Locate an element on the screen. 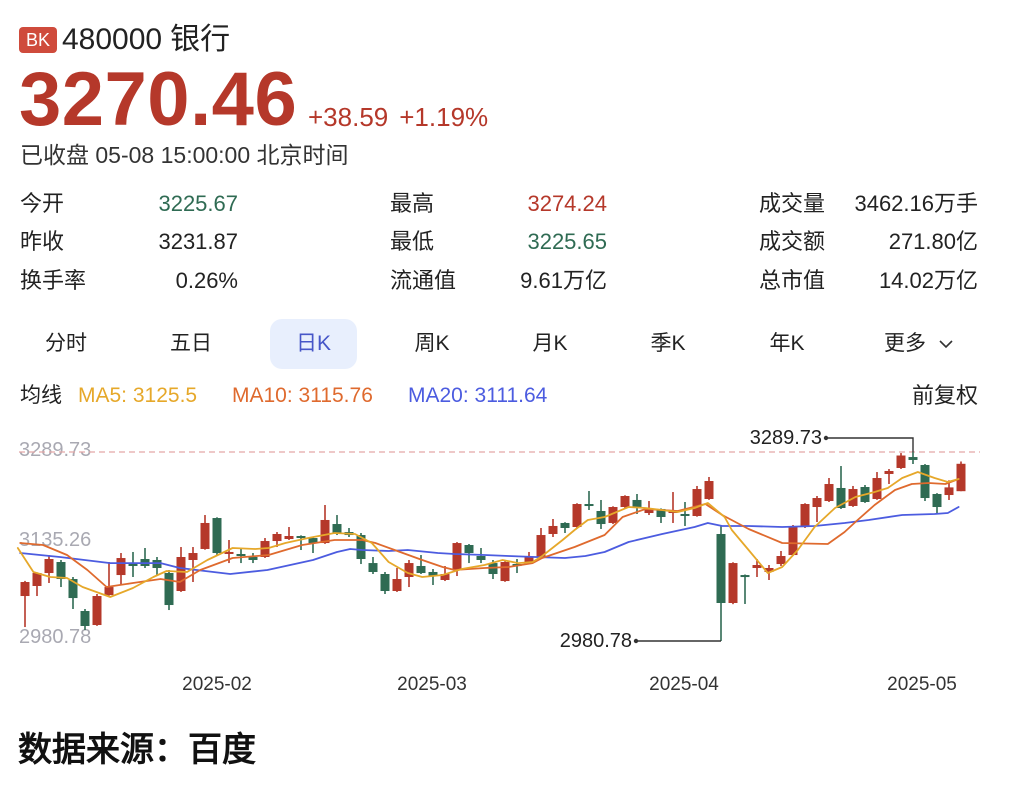  tab-quarterly-k: 季K is located at coordinates (668, 343).